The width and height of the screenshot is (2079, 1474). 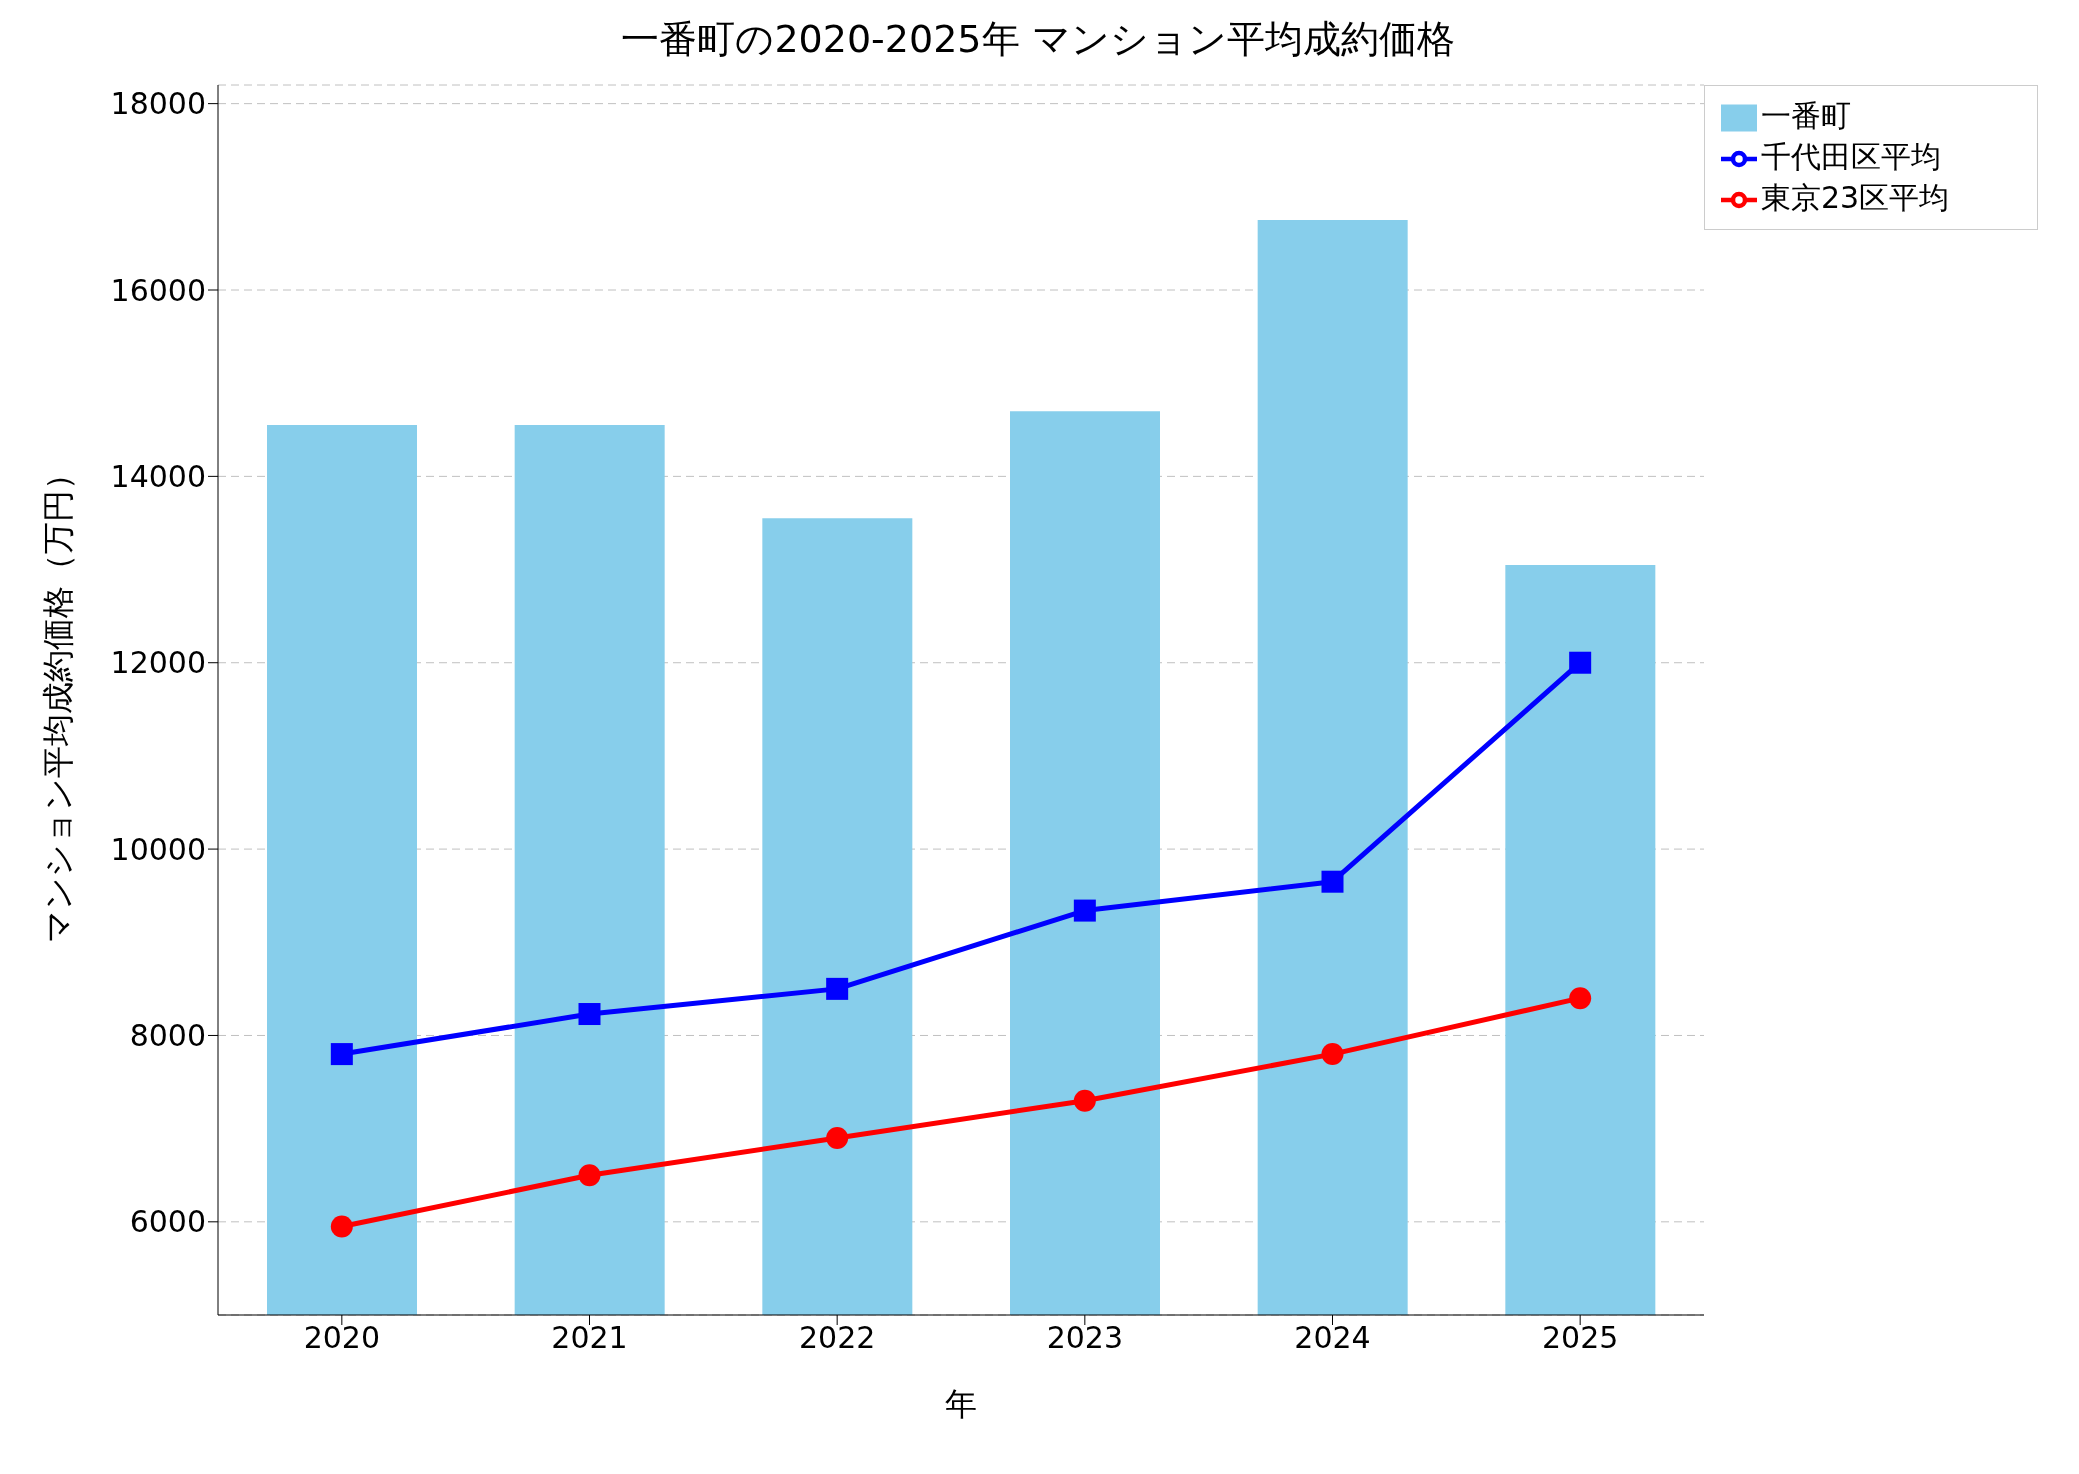 What do you see at coordinates (837, 1338) in the screenshot?
I see `x-tick-label: 2022` at bounding box center [837, 1338].